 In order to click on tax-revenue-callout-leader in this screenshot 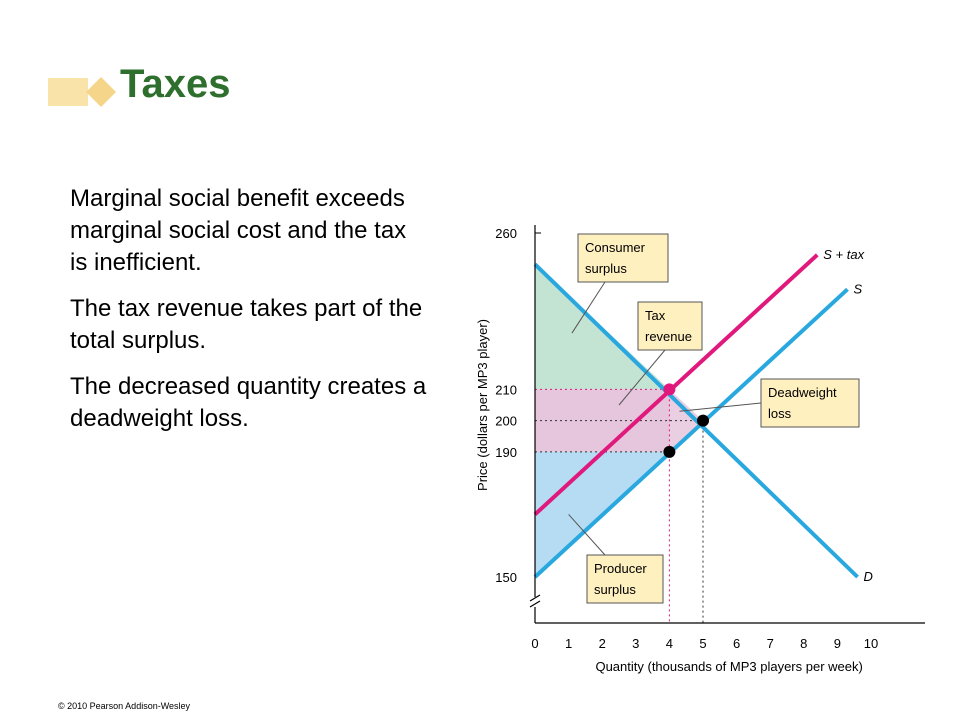, I will do `click(642, 377)`.